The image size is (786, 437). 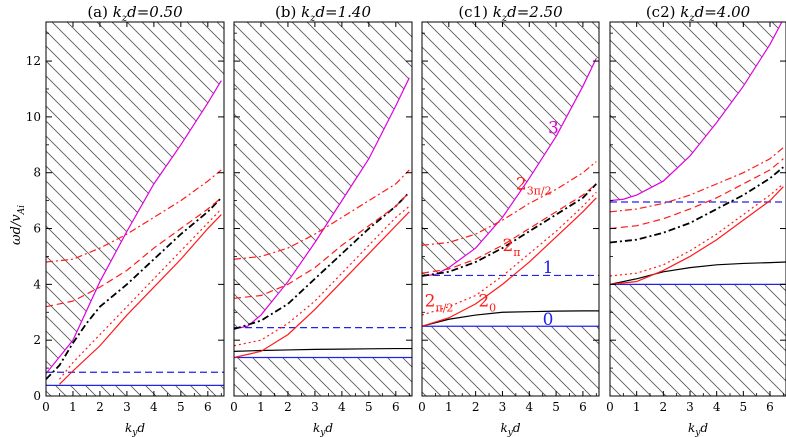 What do you see at coordinates (37, 396) in the screenshot?
I see `y-tick-label: 0` at bounding box center [37, 396].